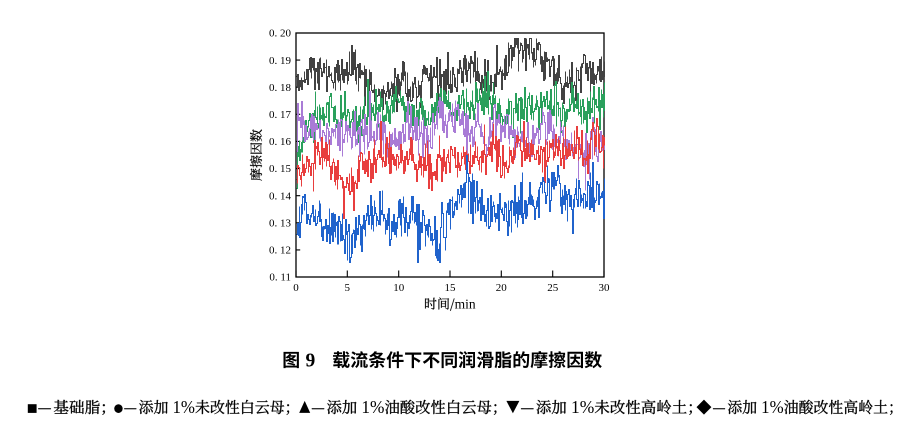 The height and width of the screenshot is (432, 920). I want to click on svg-text: 15, so click(451, 288).